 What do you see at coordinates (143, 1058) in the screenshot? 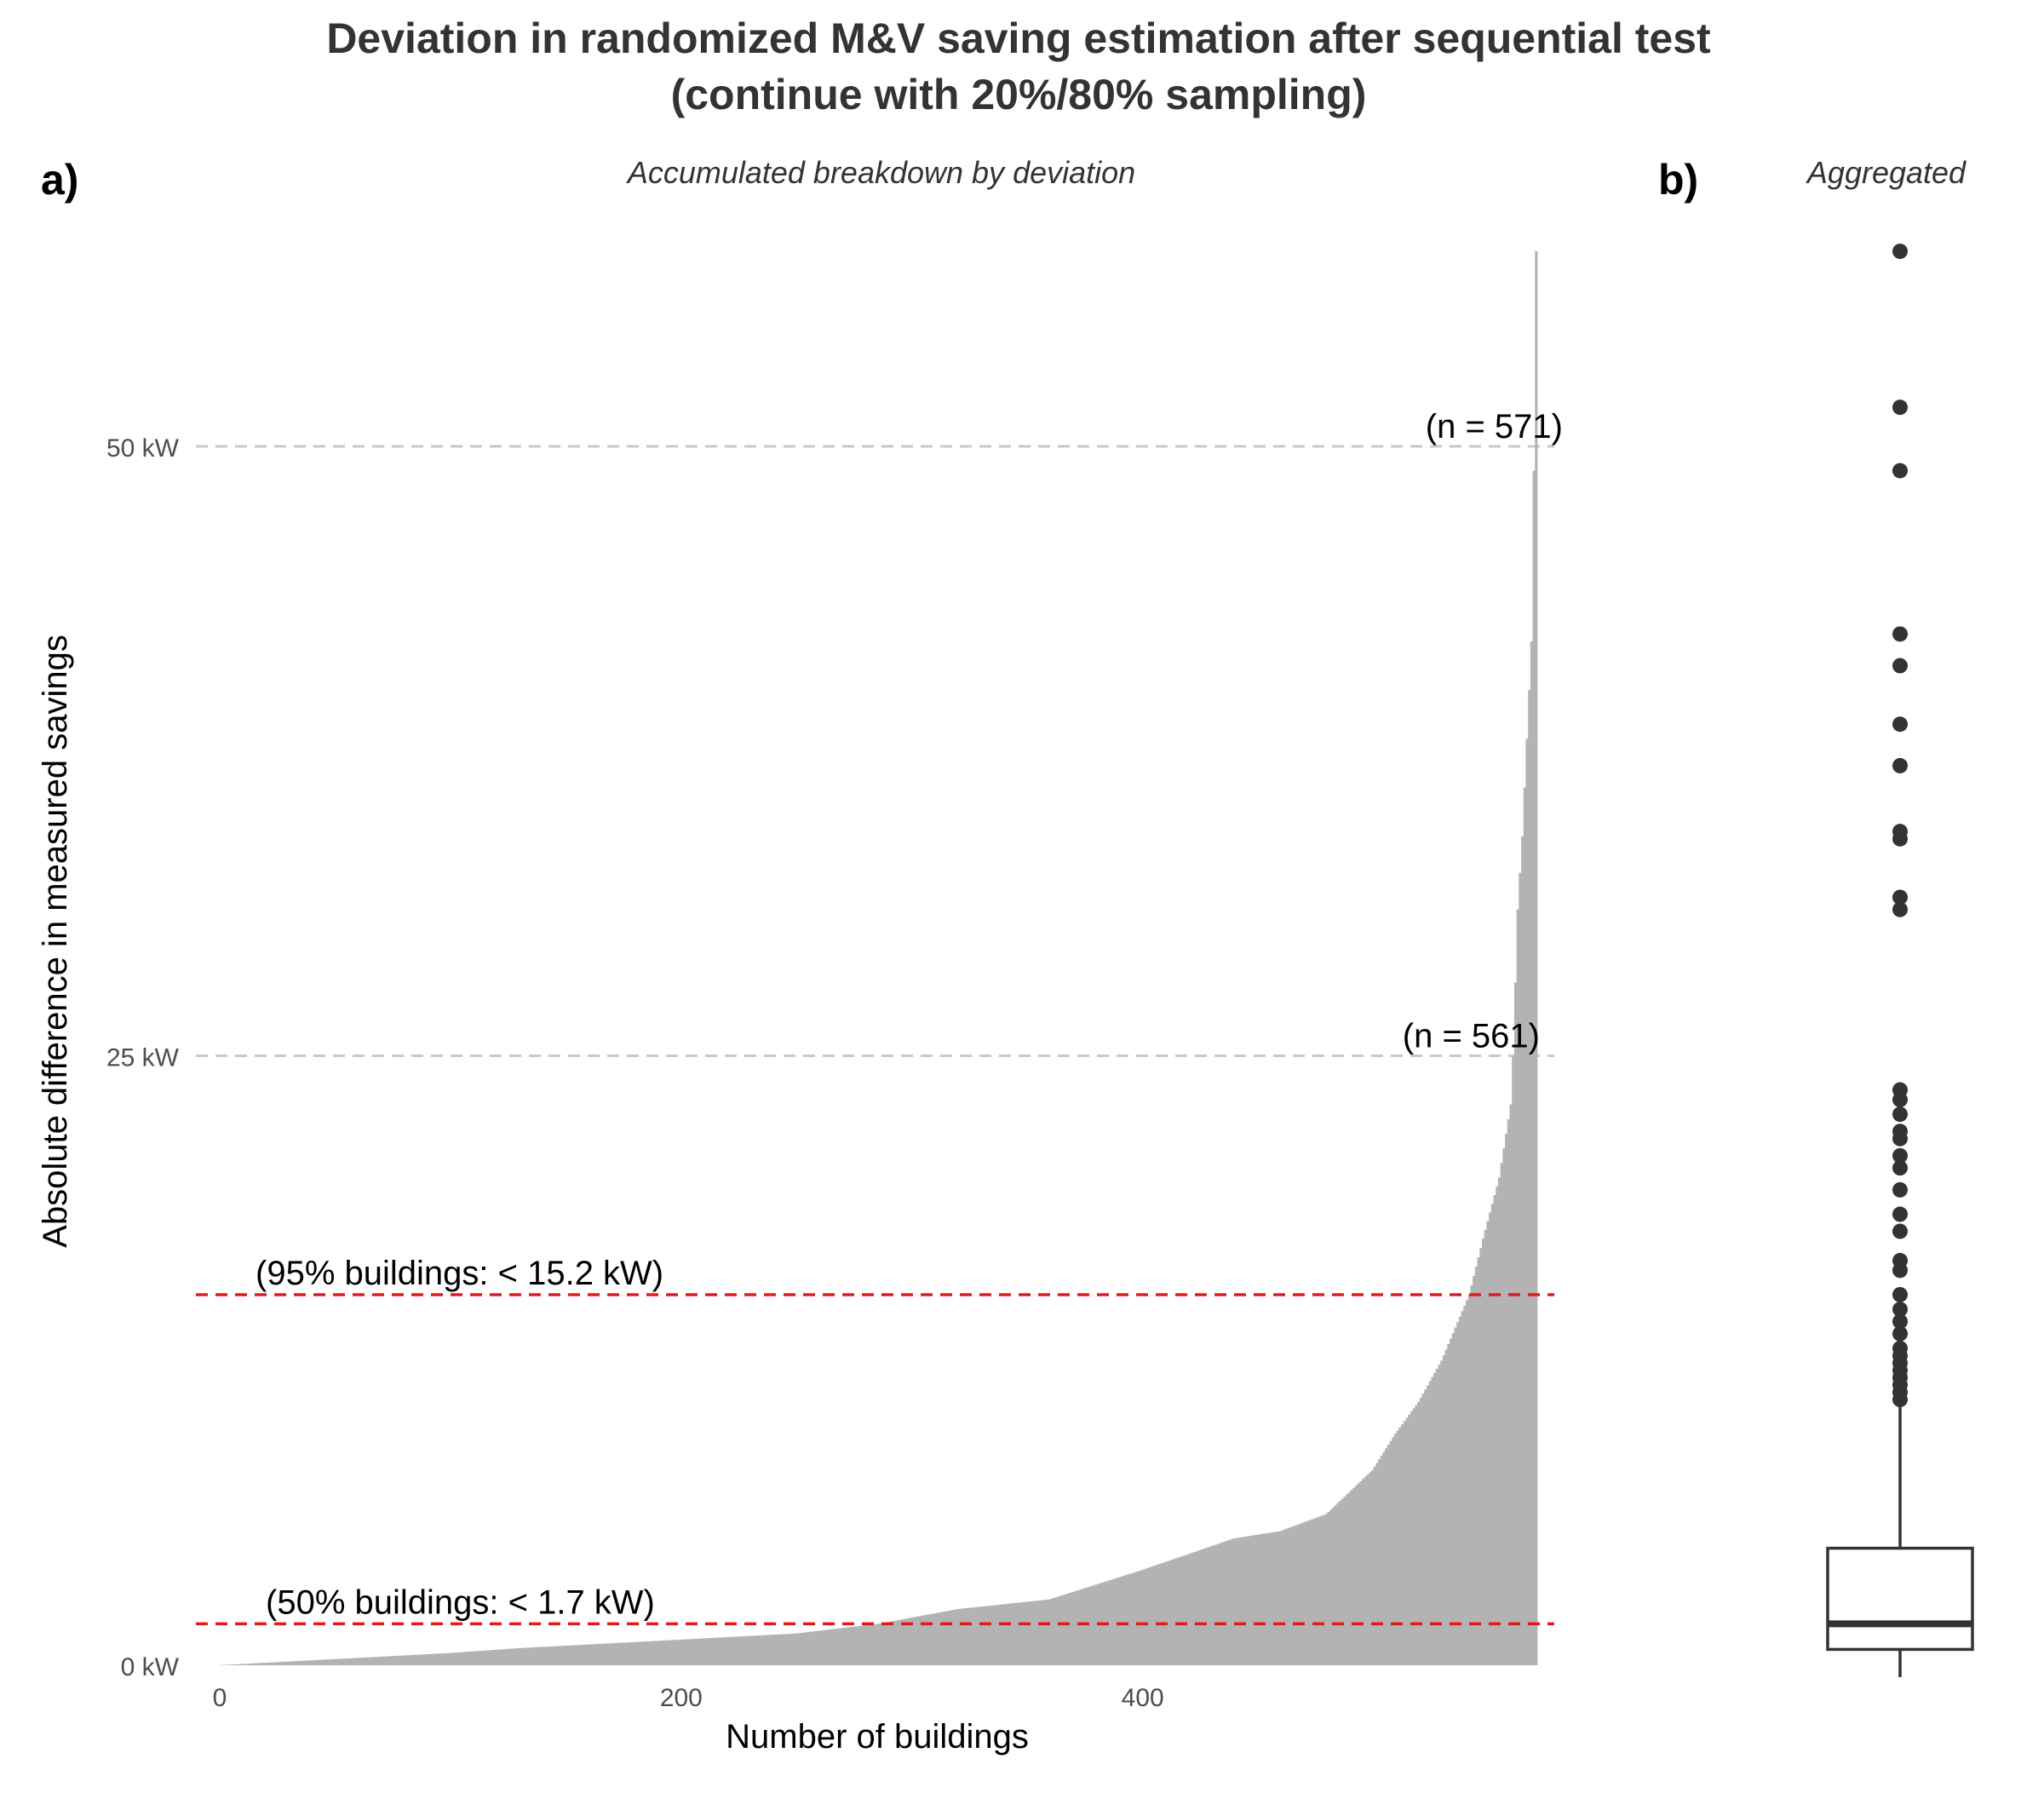
I see `y-tick-label-1: 25 kW` at bounding box center [143, 1058].